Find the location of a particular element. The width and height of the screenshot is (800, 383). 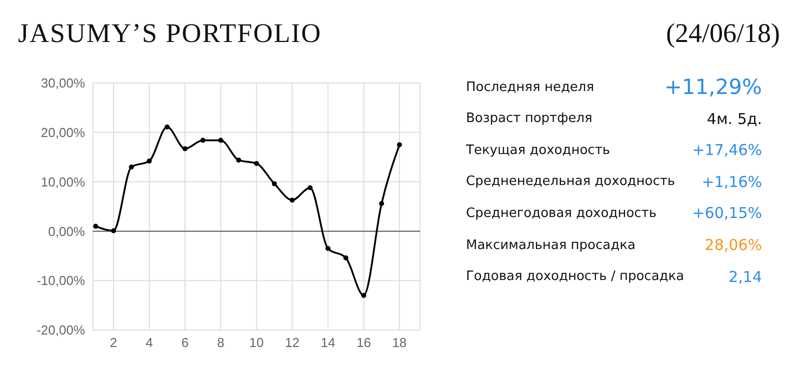

text: +1,16% is located at coordinates (732, 181).